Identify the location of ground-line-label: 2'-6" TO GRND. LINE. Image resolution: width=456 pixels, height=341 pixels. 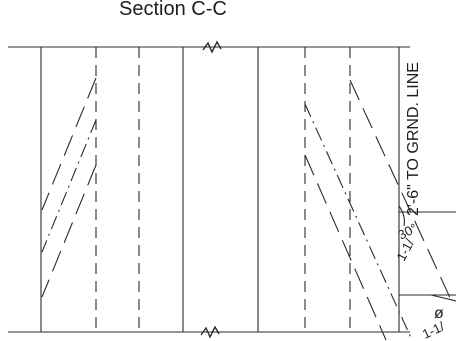
(413, 139).